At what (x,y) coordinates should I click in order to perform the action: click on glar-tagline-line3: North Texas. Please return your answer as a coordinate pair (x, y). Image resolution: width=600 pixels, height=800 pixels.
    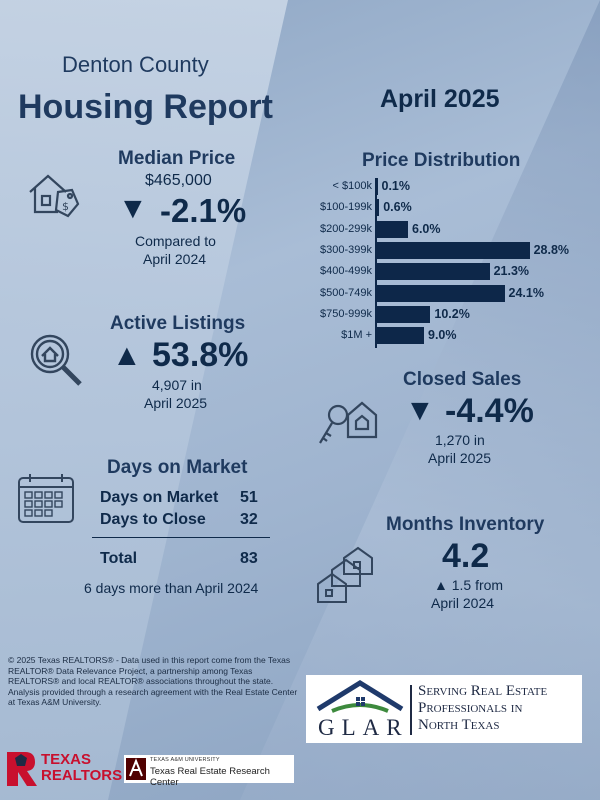
    Looking at the image, I should click on (459, 725).